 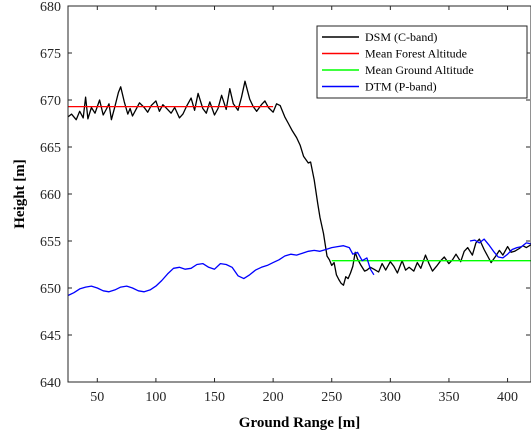 I want to click on y-tick-label-680: 680, so click(x=50, y=7).